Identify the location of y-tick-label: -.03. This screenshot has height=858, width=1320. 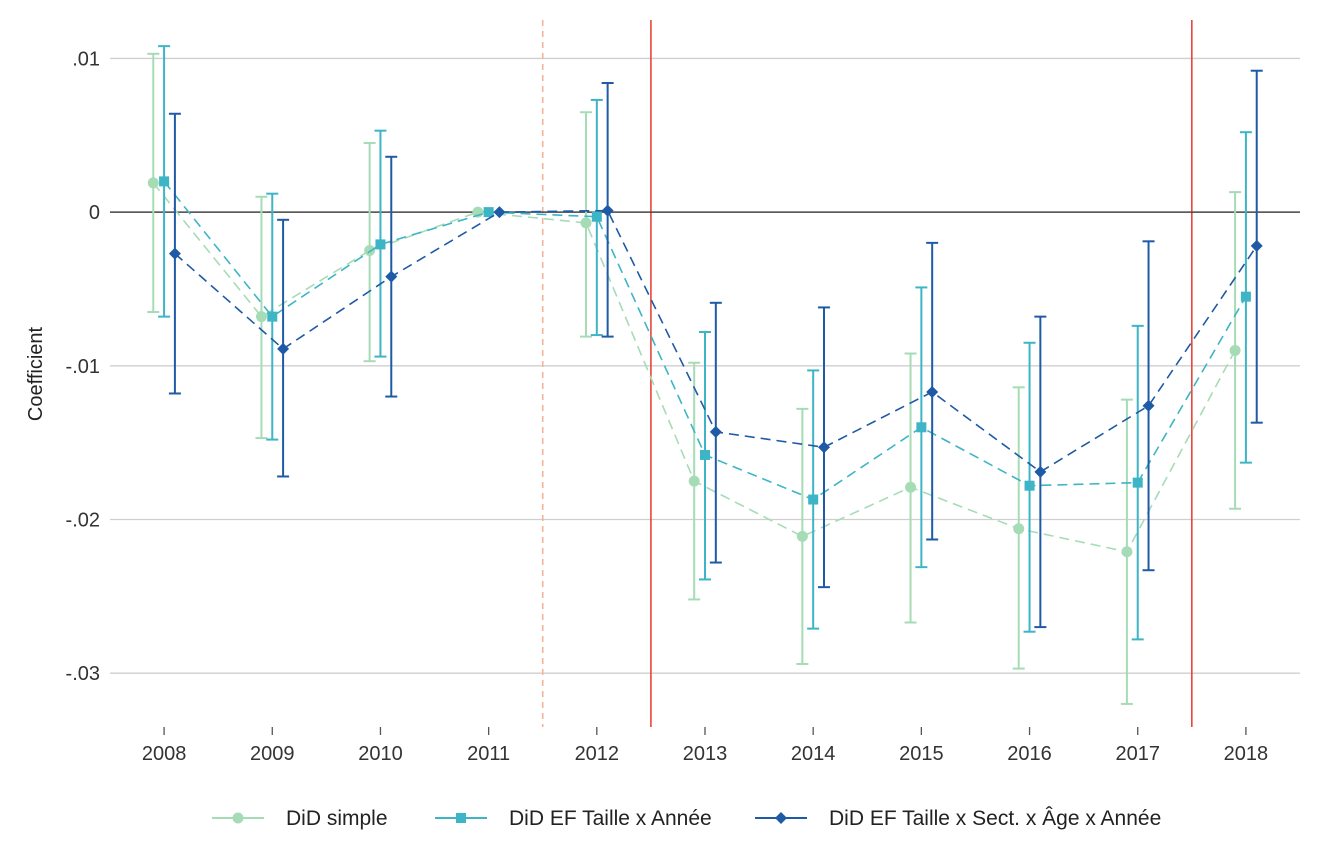
(83, 674).